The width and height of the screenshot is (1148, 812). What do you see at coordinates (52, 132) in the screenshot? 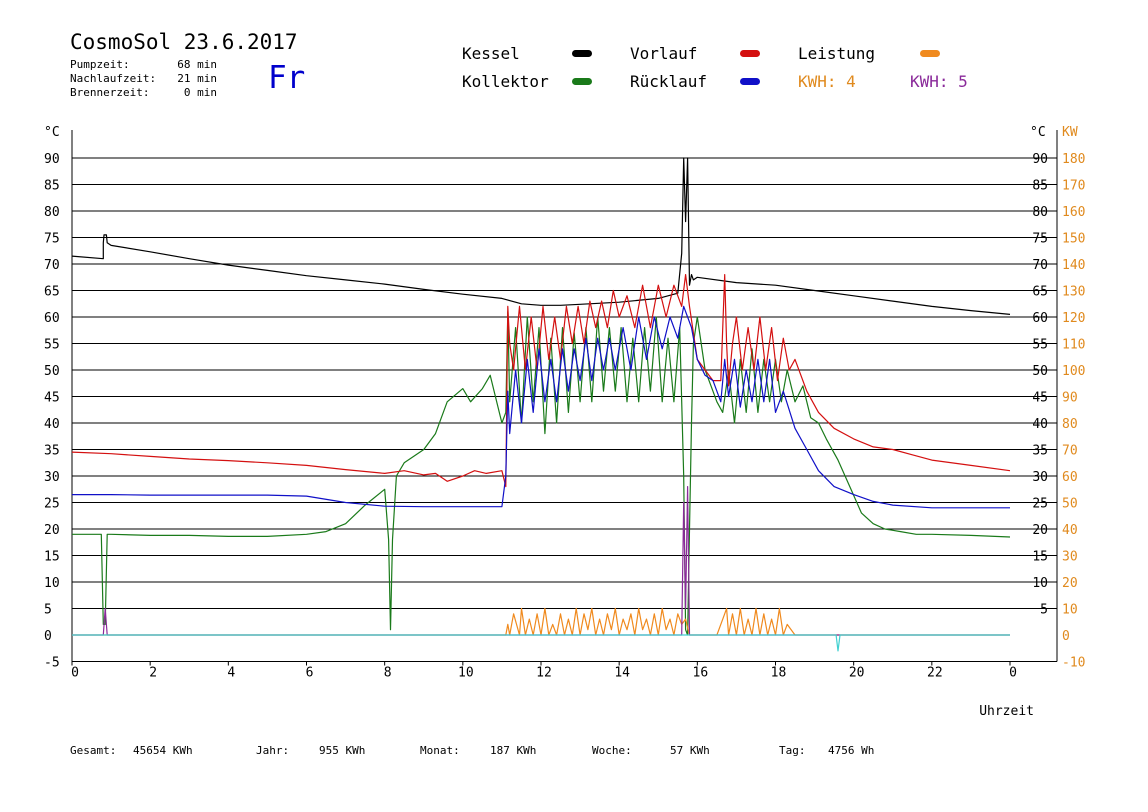
I see `y-axis-left-unit: °C` at bounding box center [52, 132].